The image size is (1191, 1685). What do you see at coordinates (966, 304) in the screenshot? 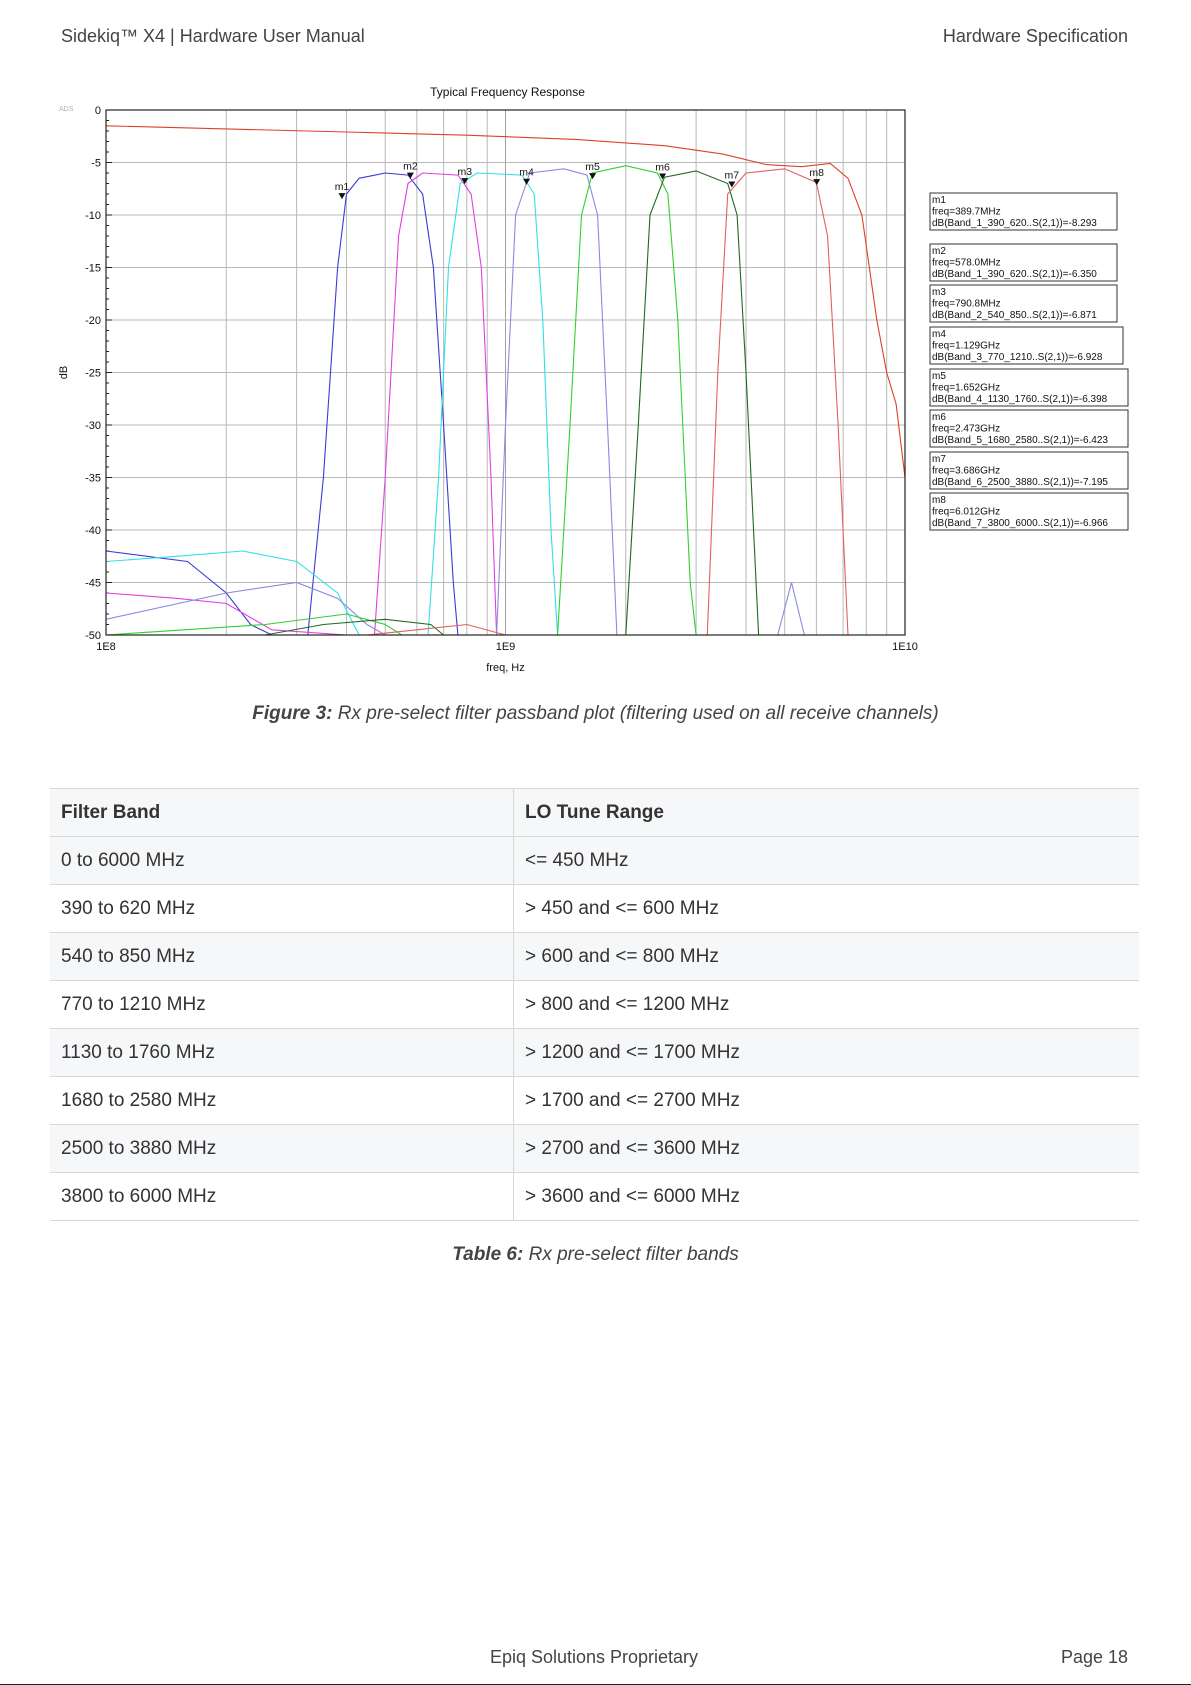
I see `marker-readout-text: freq=790.8MHz` at bounding box center [966, 304].